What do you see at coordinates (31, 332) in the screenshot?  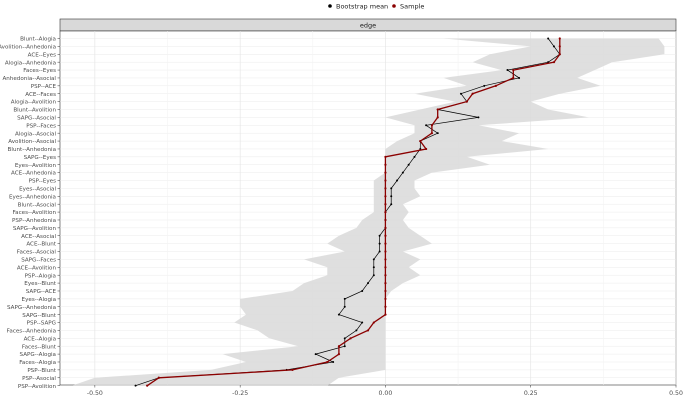 I see `y-tick-label: Faces--Anhedonia` at bounding box center [31, 332].